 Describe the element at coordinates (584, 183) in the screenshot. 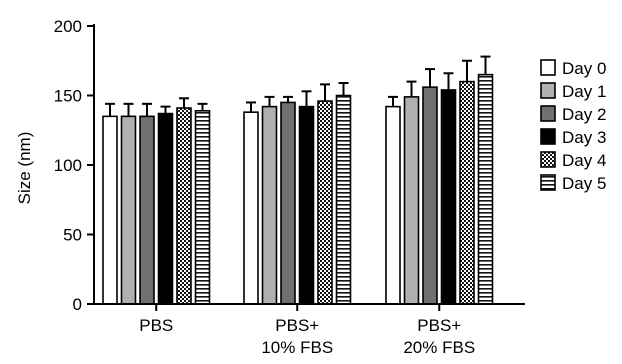

I see `legend-label: Day 5` at that location.